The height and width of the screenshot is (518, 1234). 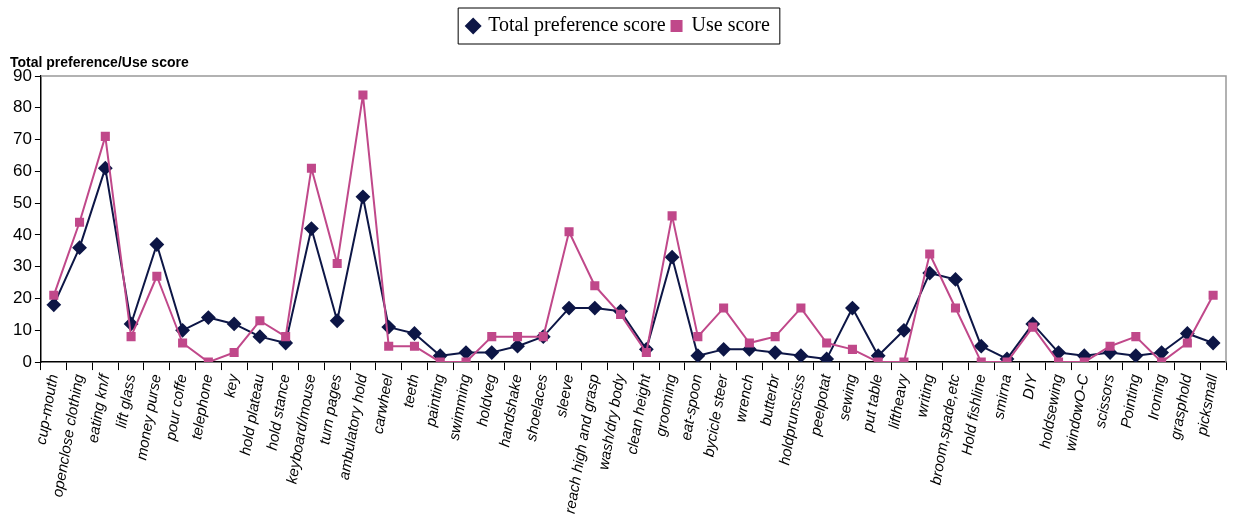 I want to click on y-tick-label: 40, so click(x=22, y=234).